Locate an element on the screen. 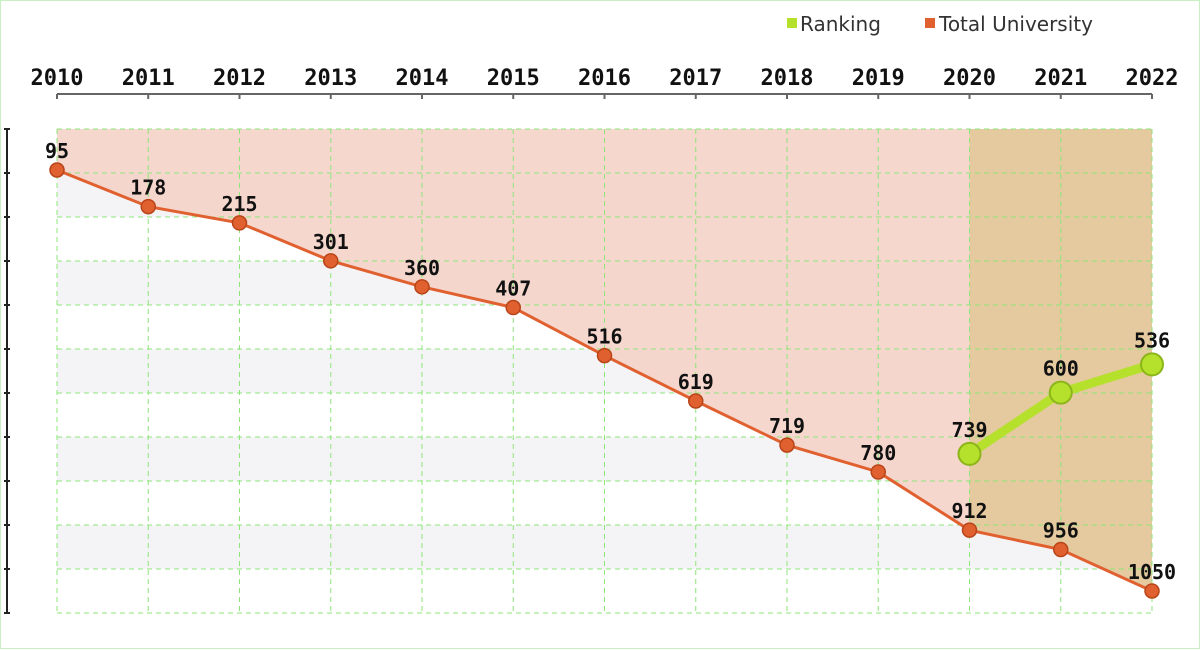 The width and height of the screenshot is (1200, 650). area-ranking is located at coordinates (1060, 360).